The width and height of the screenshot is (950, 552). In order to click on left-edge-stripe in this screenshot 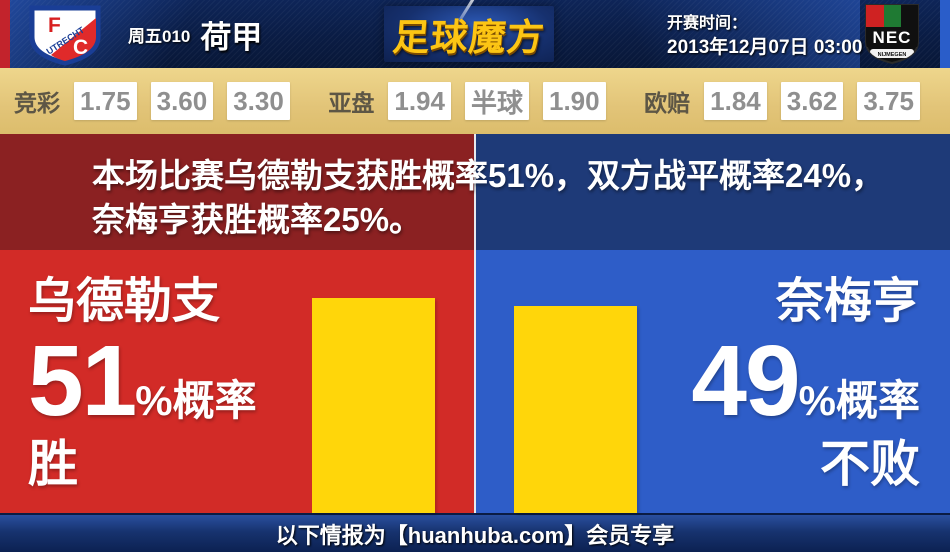, I will do `click(5, 34)`.